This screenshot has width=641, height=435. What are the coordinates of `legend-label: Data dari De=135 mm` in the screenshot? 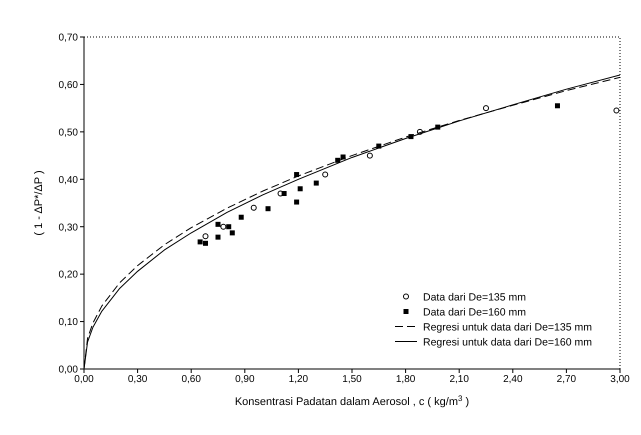 It's located at (474, 298).